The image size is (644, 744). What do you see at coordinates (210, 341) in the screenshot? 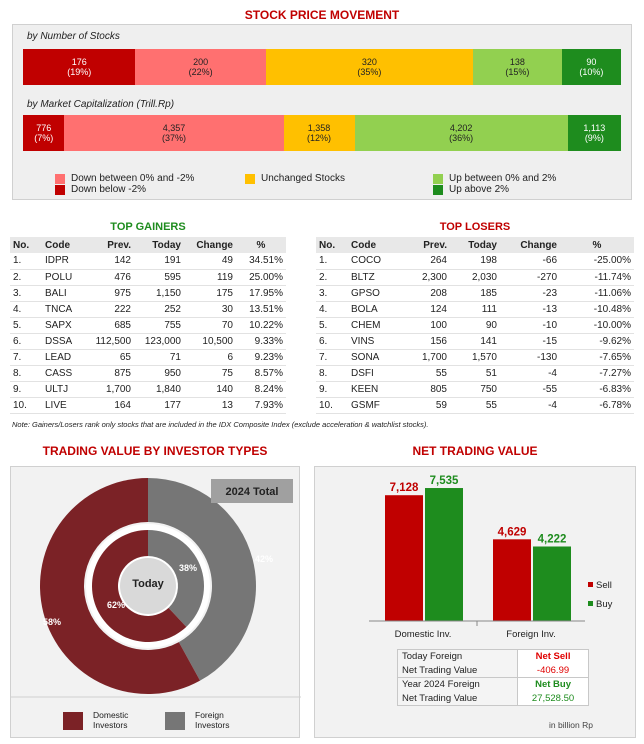
I see `table-cell: 10,500` at bounding box center [210, 341].